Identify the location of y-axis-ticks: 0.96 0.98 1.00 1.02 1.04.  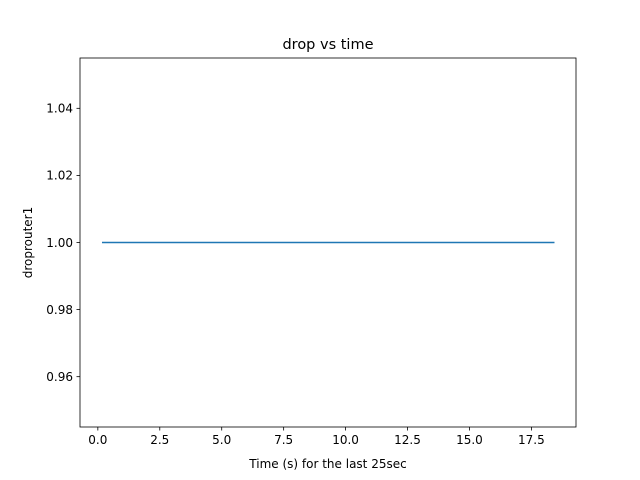
(63, 243).